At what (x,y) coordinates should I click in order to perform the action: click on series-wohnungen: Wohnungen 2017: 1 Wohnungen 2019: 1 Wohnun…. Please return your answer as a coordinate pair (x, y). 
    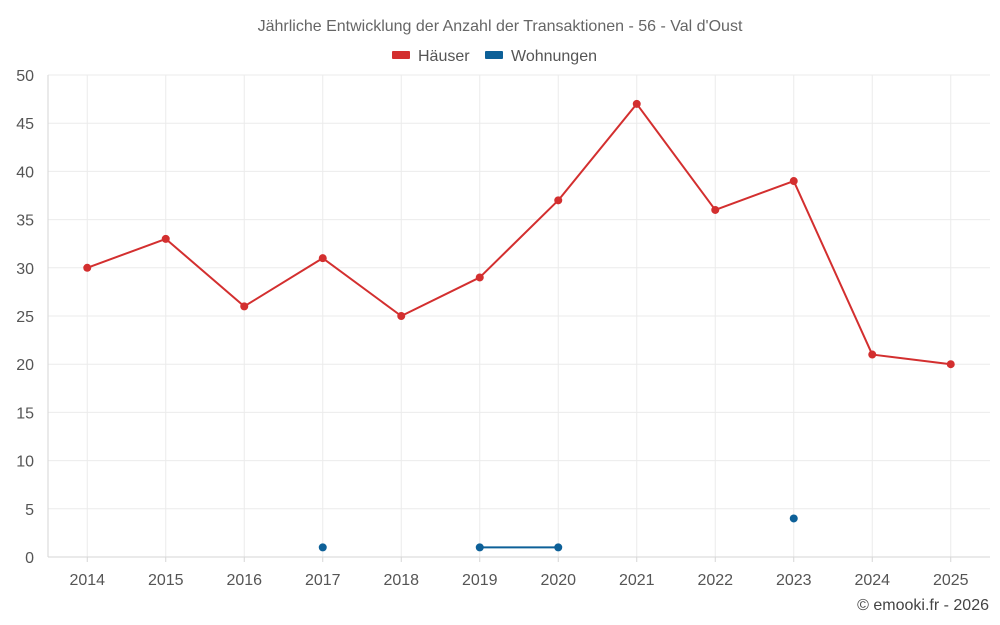
    Looking at the image, I should click on (558, 533).